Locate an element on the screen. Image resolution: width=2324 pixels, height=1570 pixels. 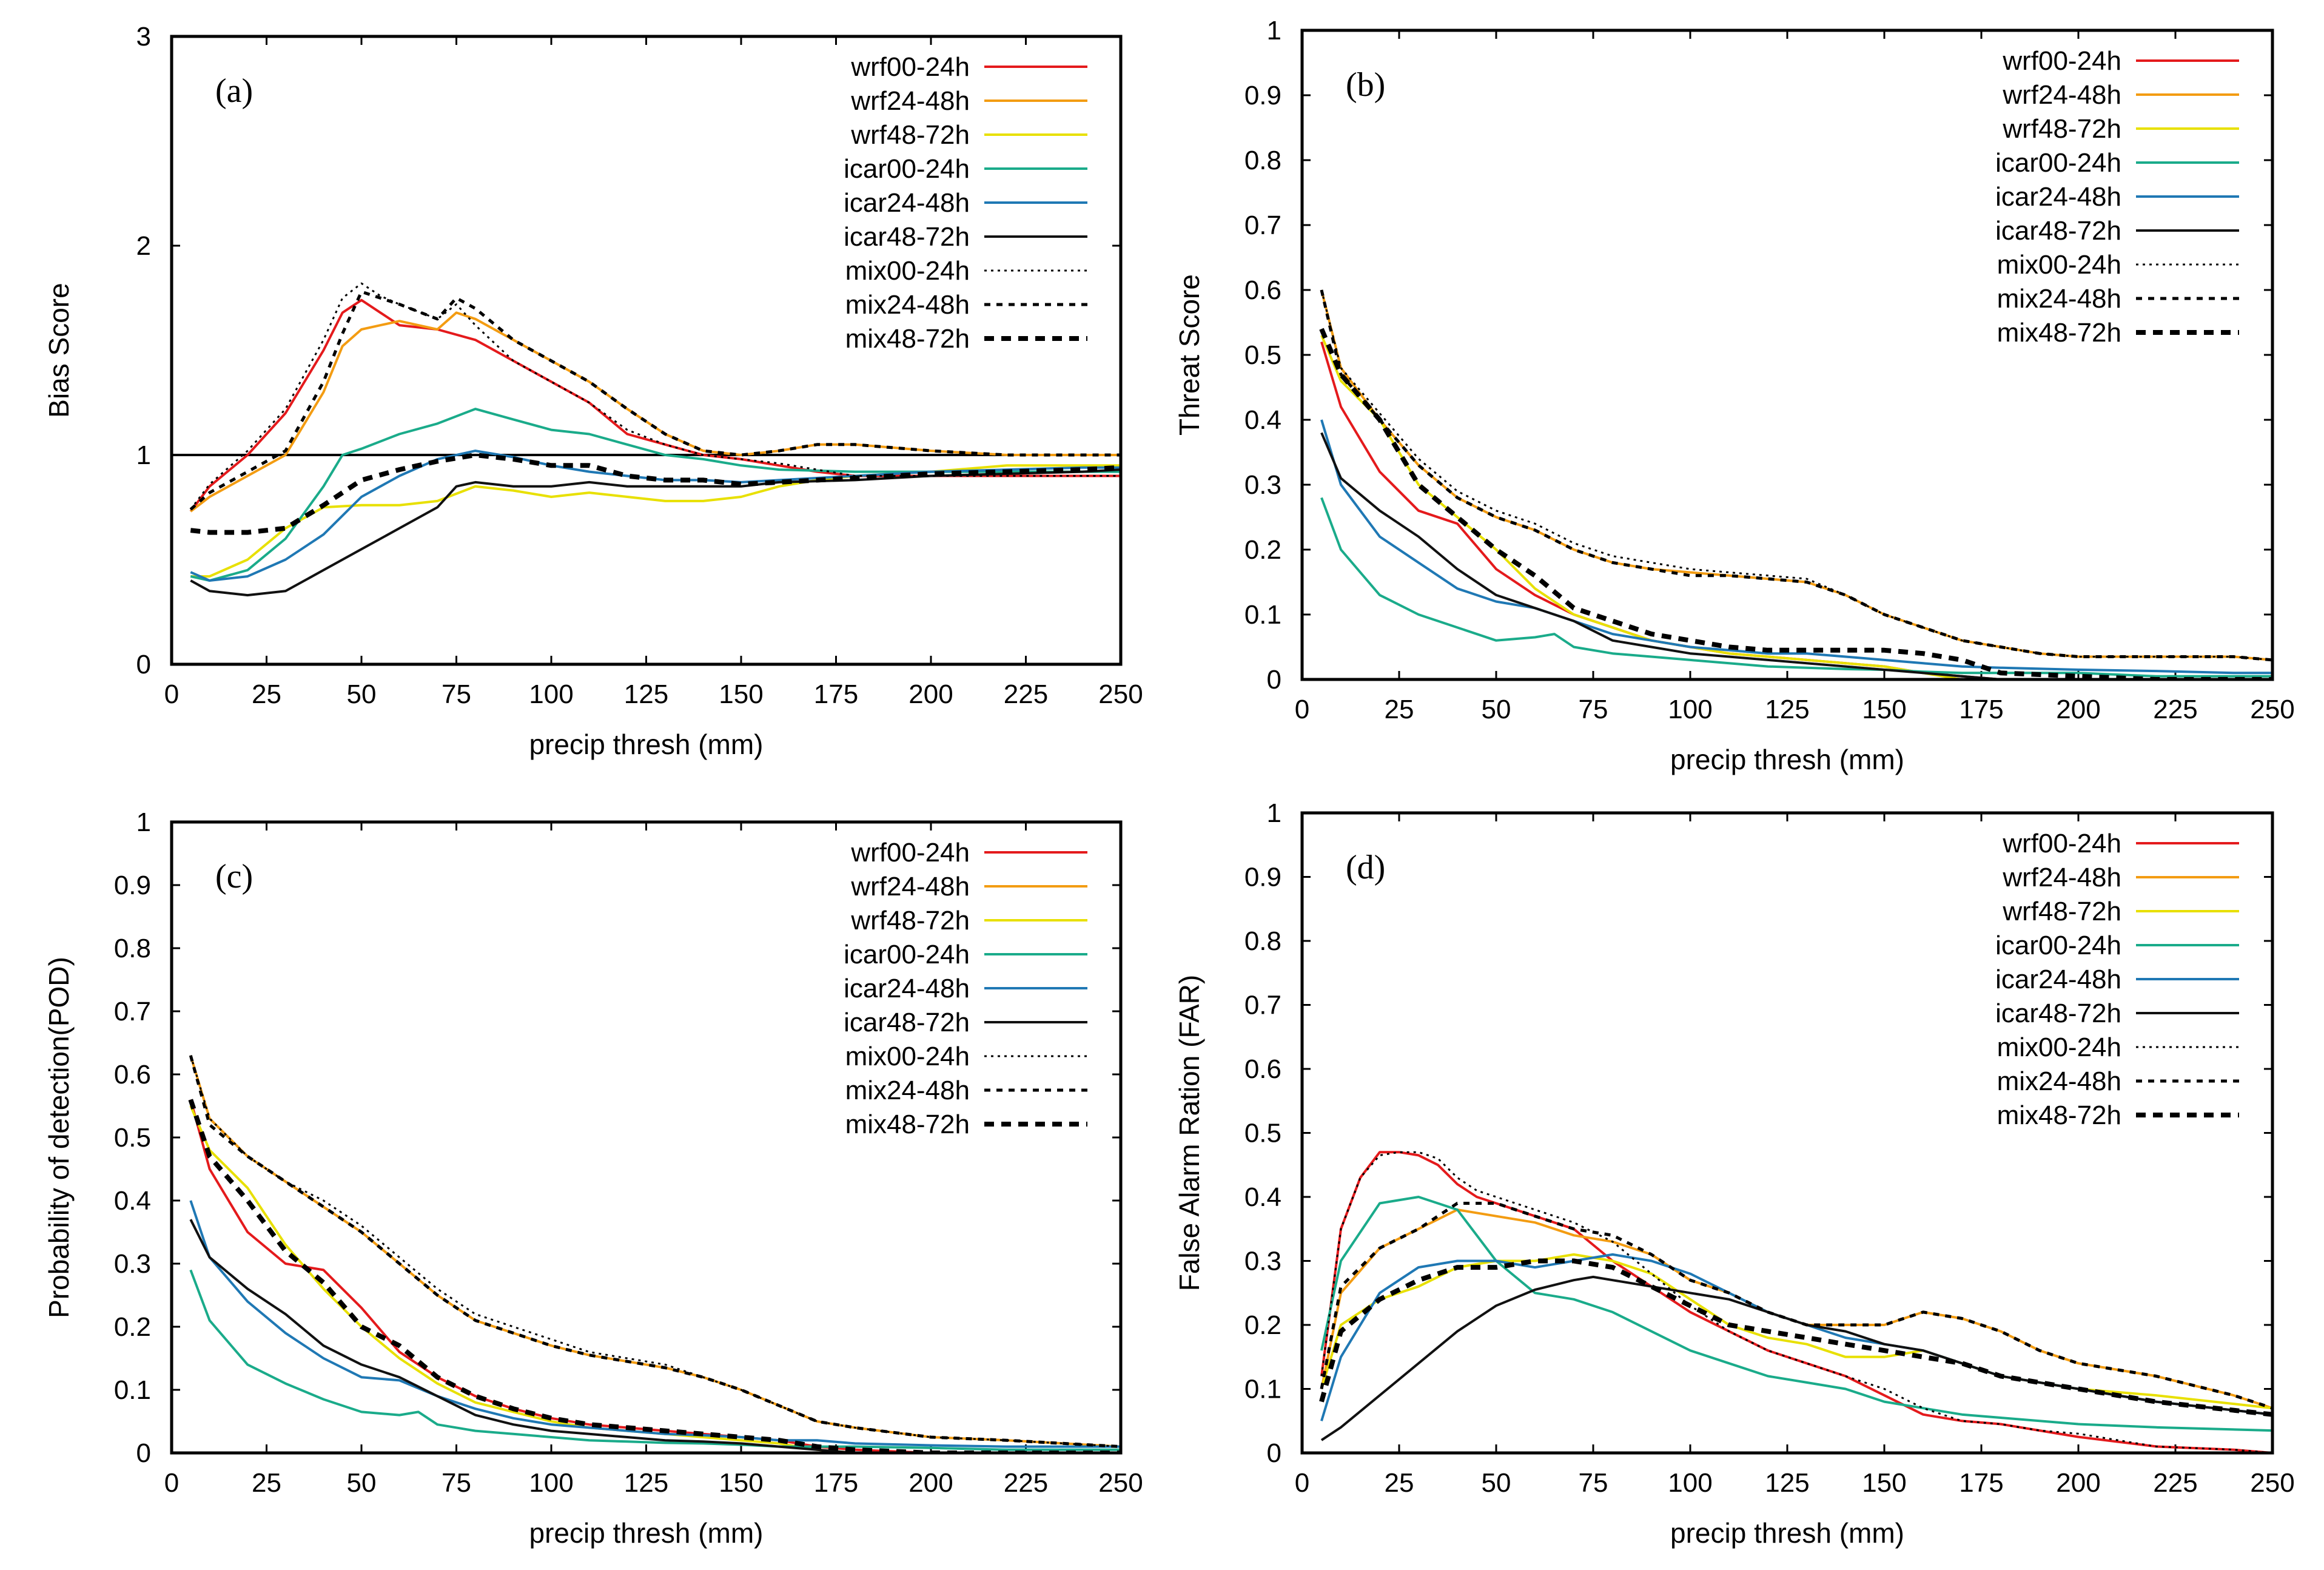
series-line-wrf00-24h is located at coordinates (1796, 1302).